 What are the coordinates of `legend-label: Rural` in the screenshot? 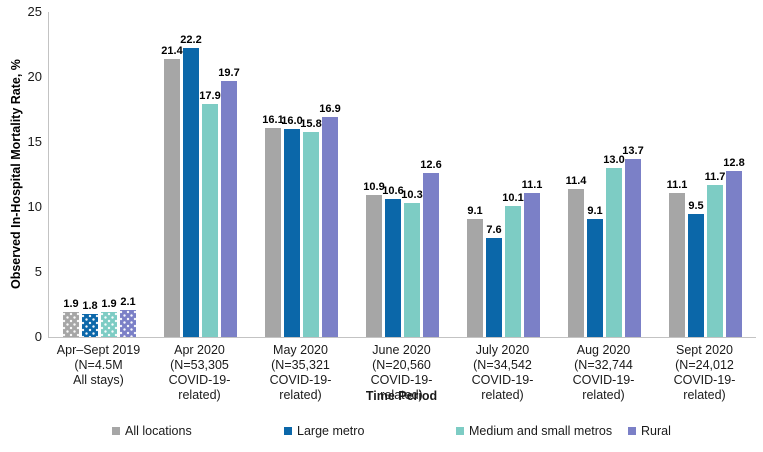 It's located at (656, 431).